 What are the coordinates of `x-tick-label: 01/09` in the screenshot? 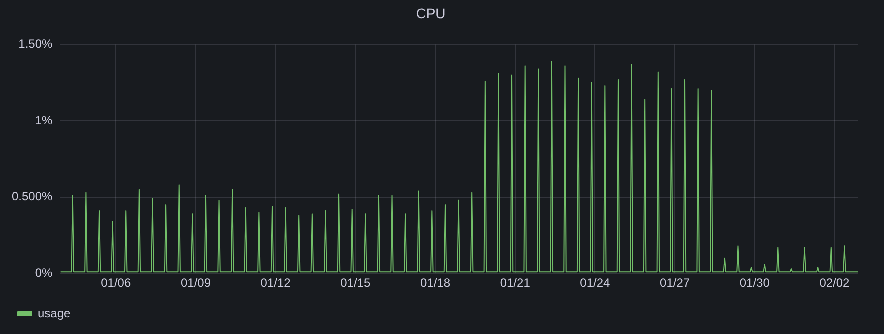 It's located at (196, 283).